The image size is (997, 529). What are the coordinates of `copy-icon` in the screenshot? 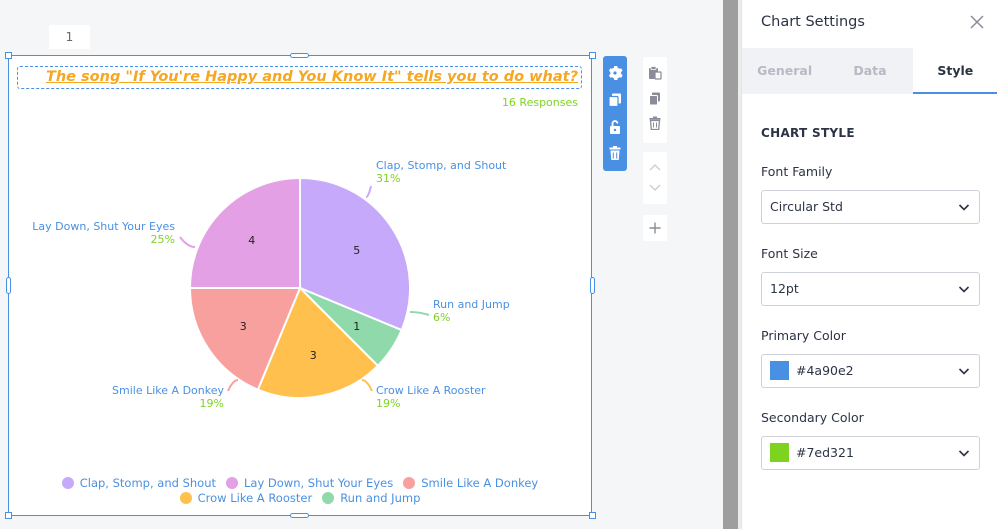 It's located at (655, 99).